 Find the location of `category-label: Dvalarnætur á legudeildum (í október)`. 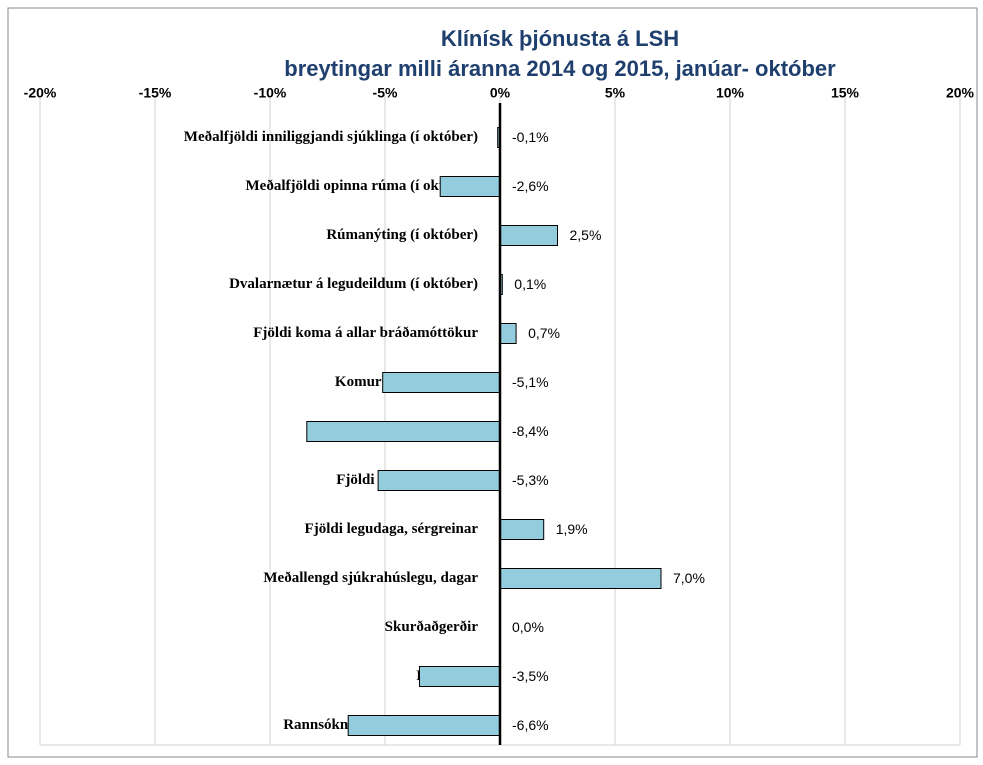

category-label: Dvalarnætur á legudeildum (í október) is located at coordinates (353, 284).